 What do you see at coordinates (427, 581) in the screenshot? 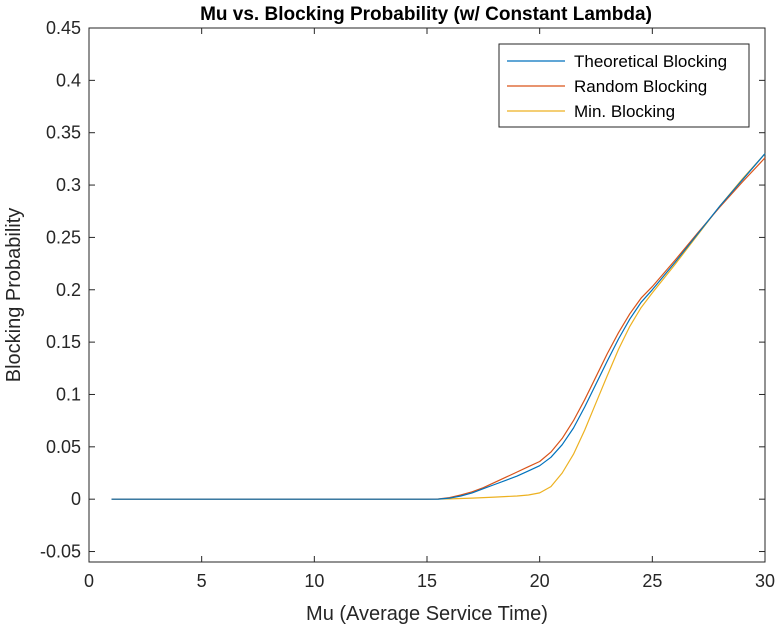
I see `x-tick-label: 15` at bounding box center [427, 581].